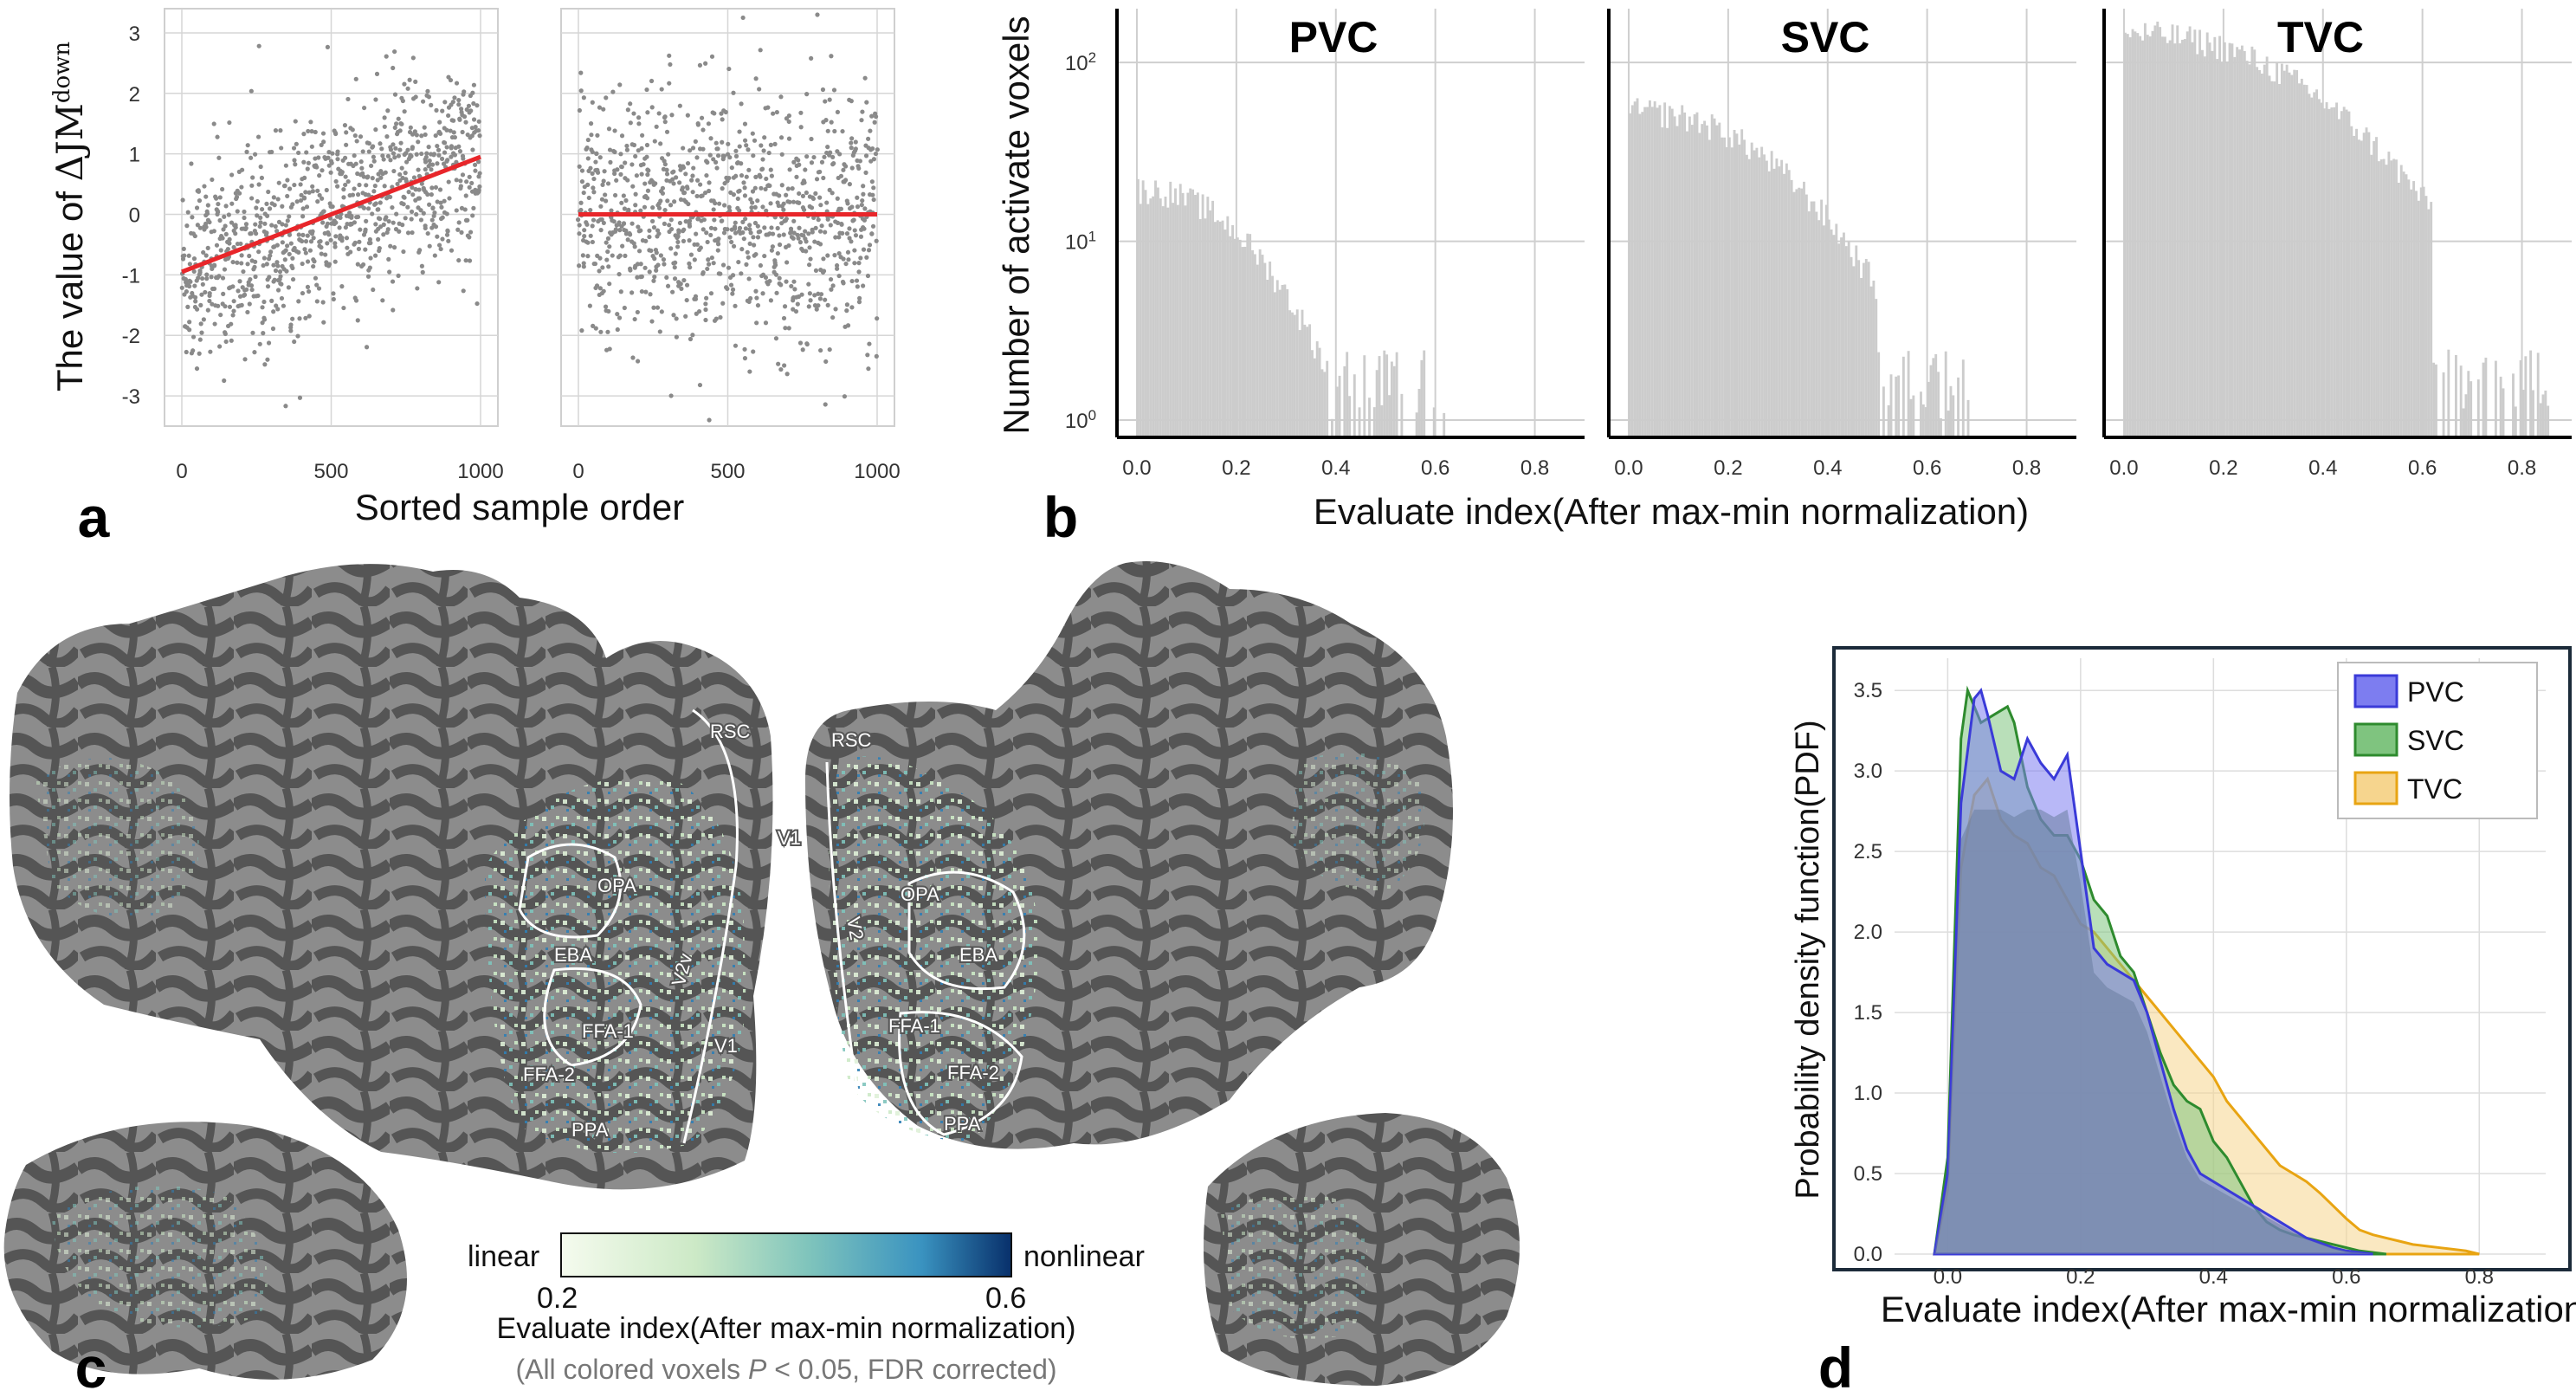  I want to click on fit-line-left, so click(331, 214).